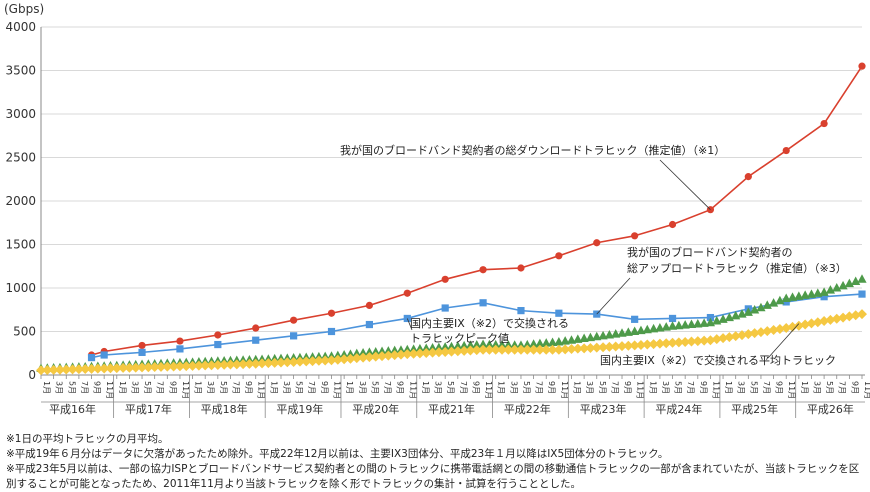  Describe the element at coordinates (489, 323) in the screenshot. I see `annotation-ix-peak-1: 国内主要IX（※2）で交換される` at that location.